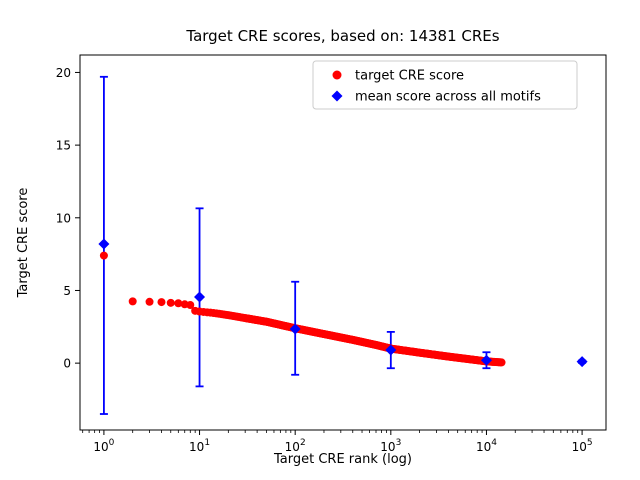  What do you see at coordinates (67, 364) in the screenshot?
I see `y-tick-label: 0` at bounding box center [67, 364].